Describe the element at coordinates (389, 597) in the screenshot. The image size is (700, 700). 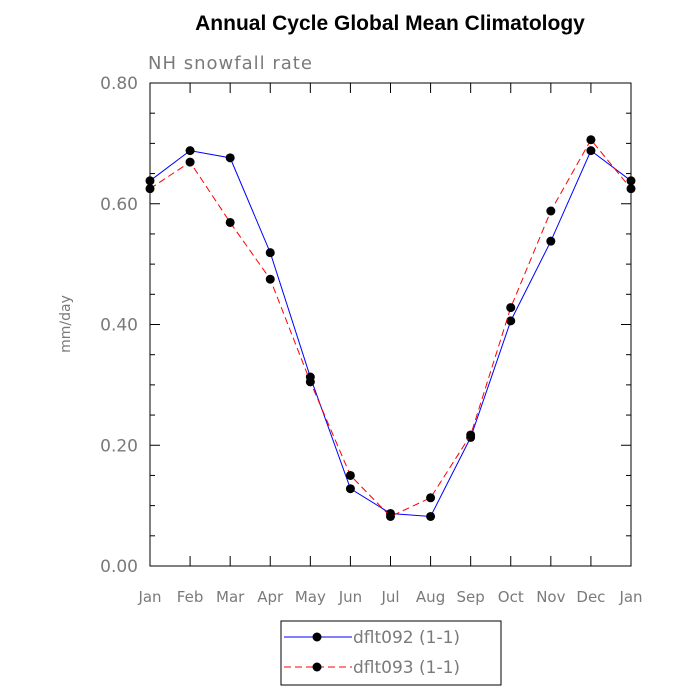
I see `x-tick-label: Jul` at that location.